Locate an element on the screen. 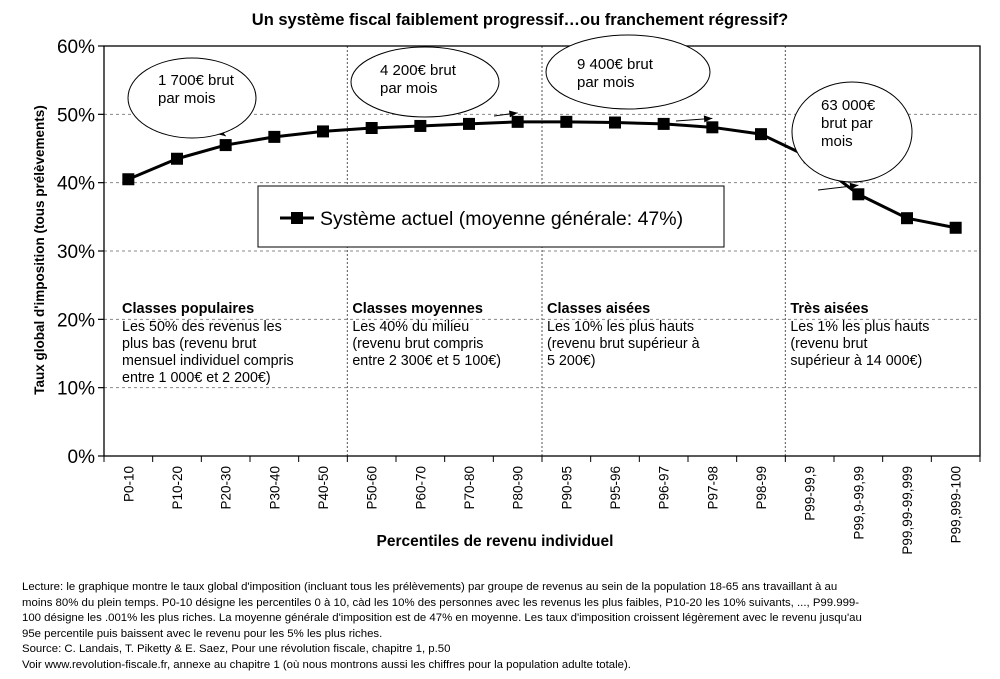  y-tick-label: 30% is located at coordinates (76, 252).